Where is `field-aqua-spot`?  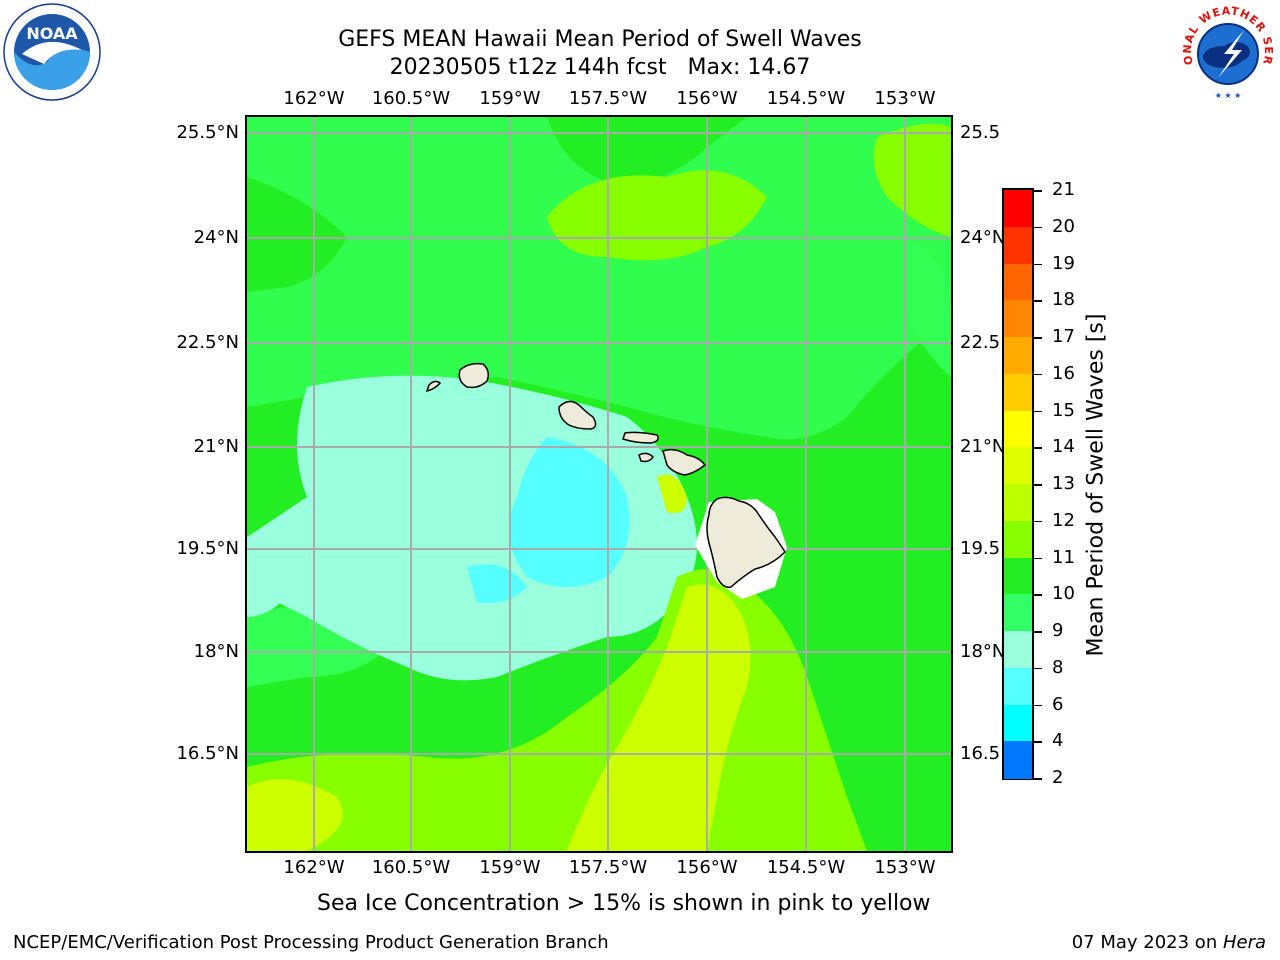 field-aqua-spot is located at coordinates (497, 583).